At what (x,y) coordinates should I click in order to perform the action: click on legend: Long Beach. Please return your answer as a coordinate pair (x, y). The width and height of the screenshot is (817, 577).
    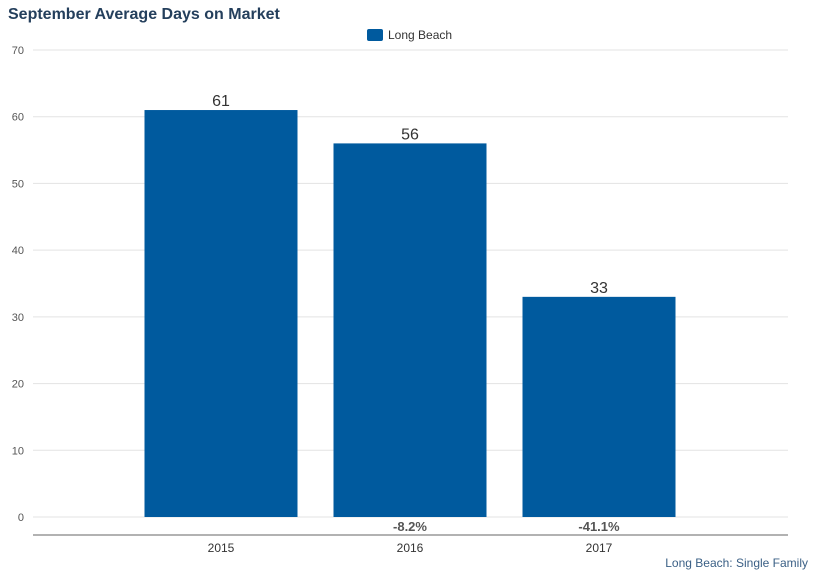
    Looking at the image, I should click on (409, 35).